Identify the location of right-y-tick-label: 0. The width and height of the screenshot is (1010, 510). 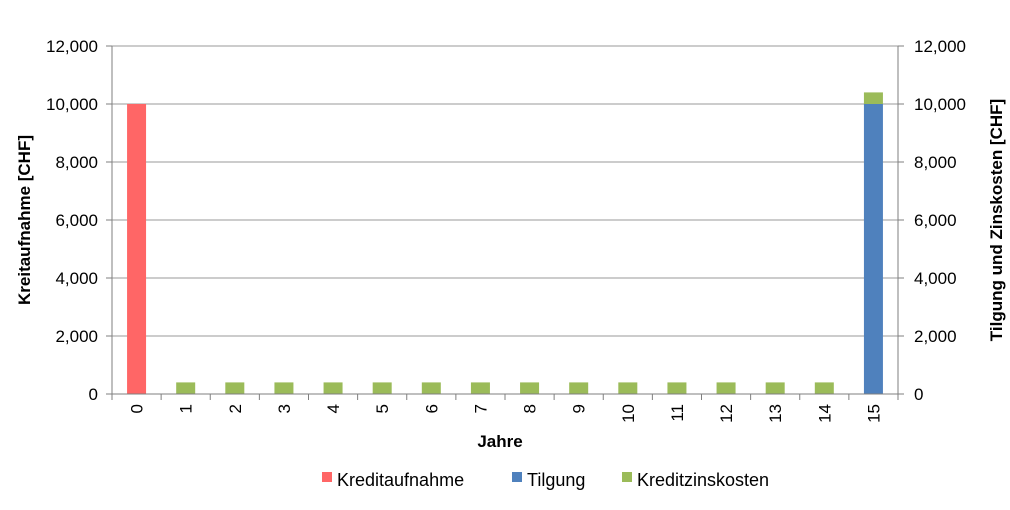
(918, 394).